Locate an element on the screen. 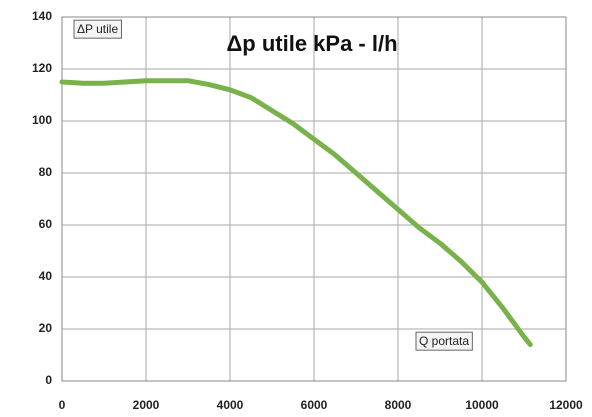 The height and width of the screenshot is (417, 592). x-axis-label: Q portata is located at coordinates (444, 341).